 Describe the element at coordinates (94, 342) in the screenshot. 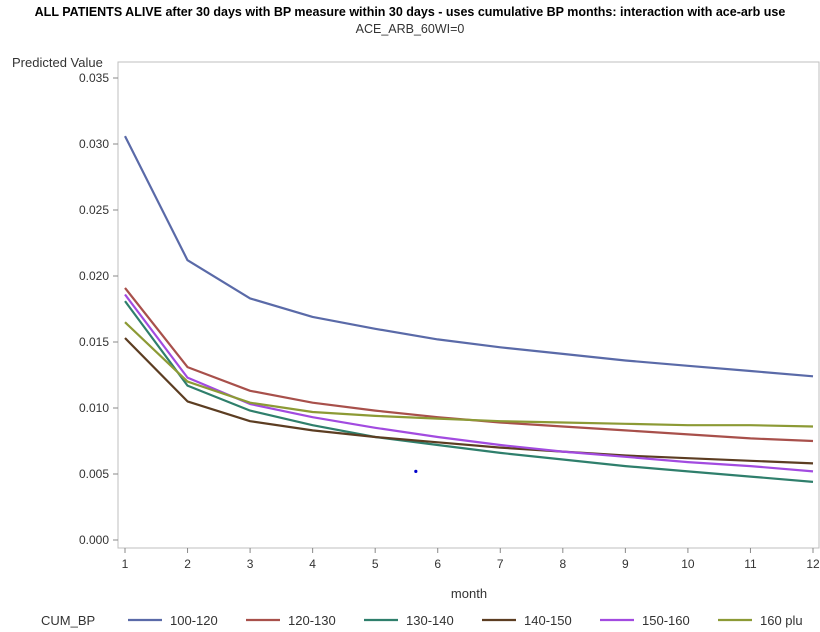

I see `y-tick-label: 0.015` at that location.